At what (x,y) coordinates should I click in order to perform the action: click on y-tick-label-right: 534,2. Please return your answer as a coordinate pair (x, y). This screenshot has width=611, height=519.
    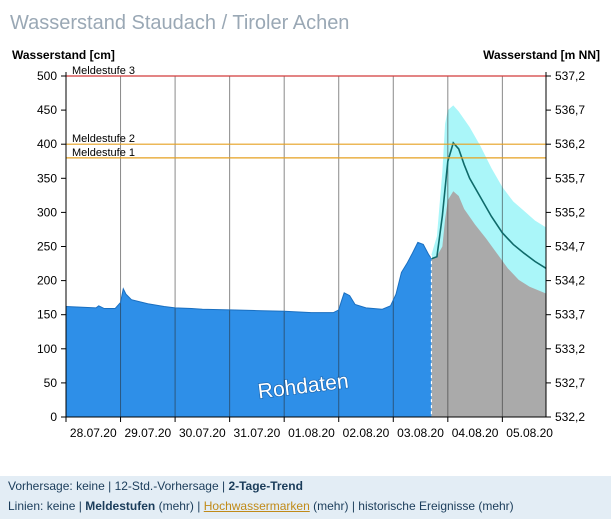
    Looking at the image, I should click on (570, 281).